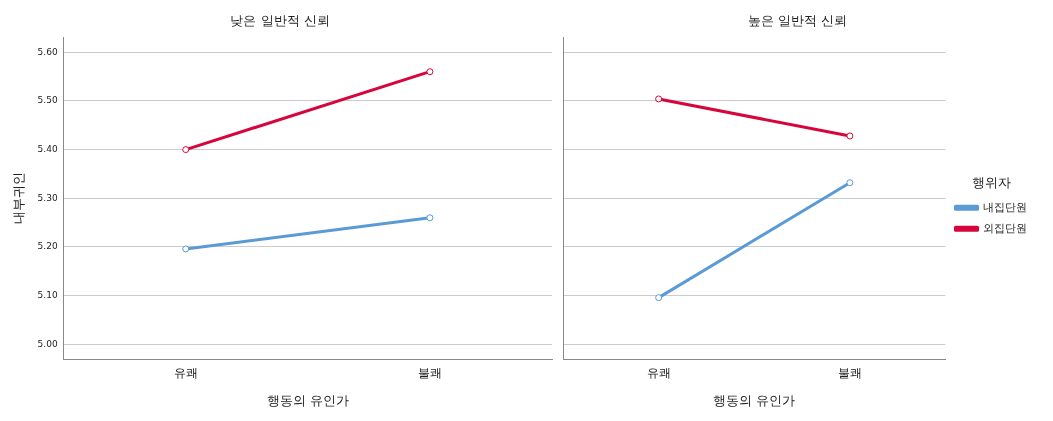 This screenshot has width=1053, height=421. What do you see at coordinates (1005, 228) in the screenshot?
I see `legend-label: 외집단원` at bounding box center [1005, 228].